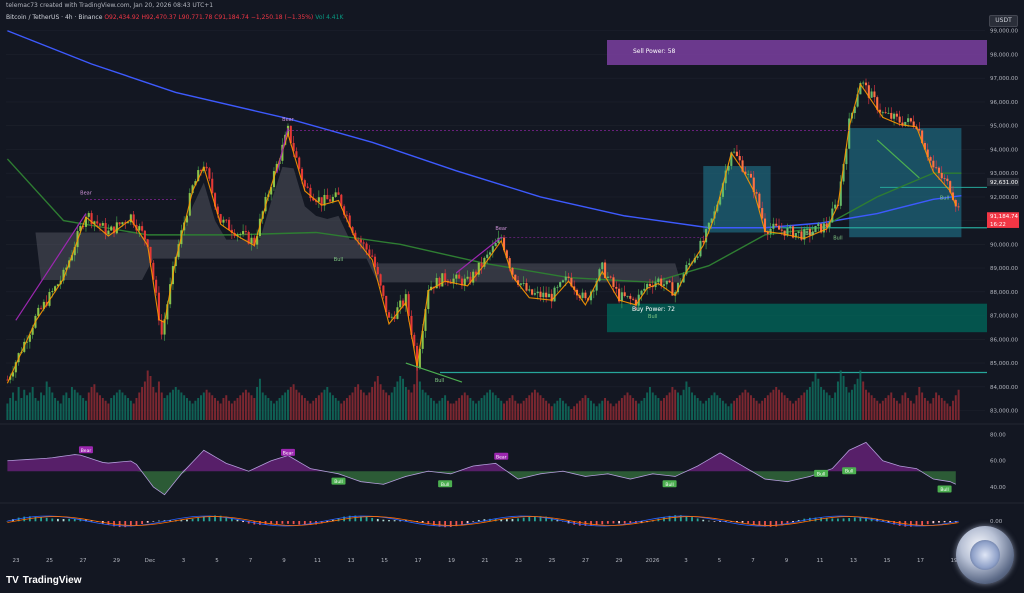  I want to click on cyan-zone, so click(737, 199).